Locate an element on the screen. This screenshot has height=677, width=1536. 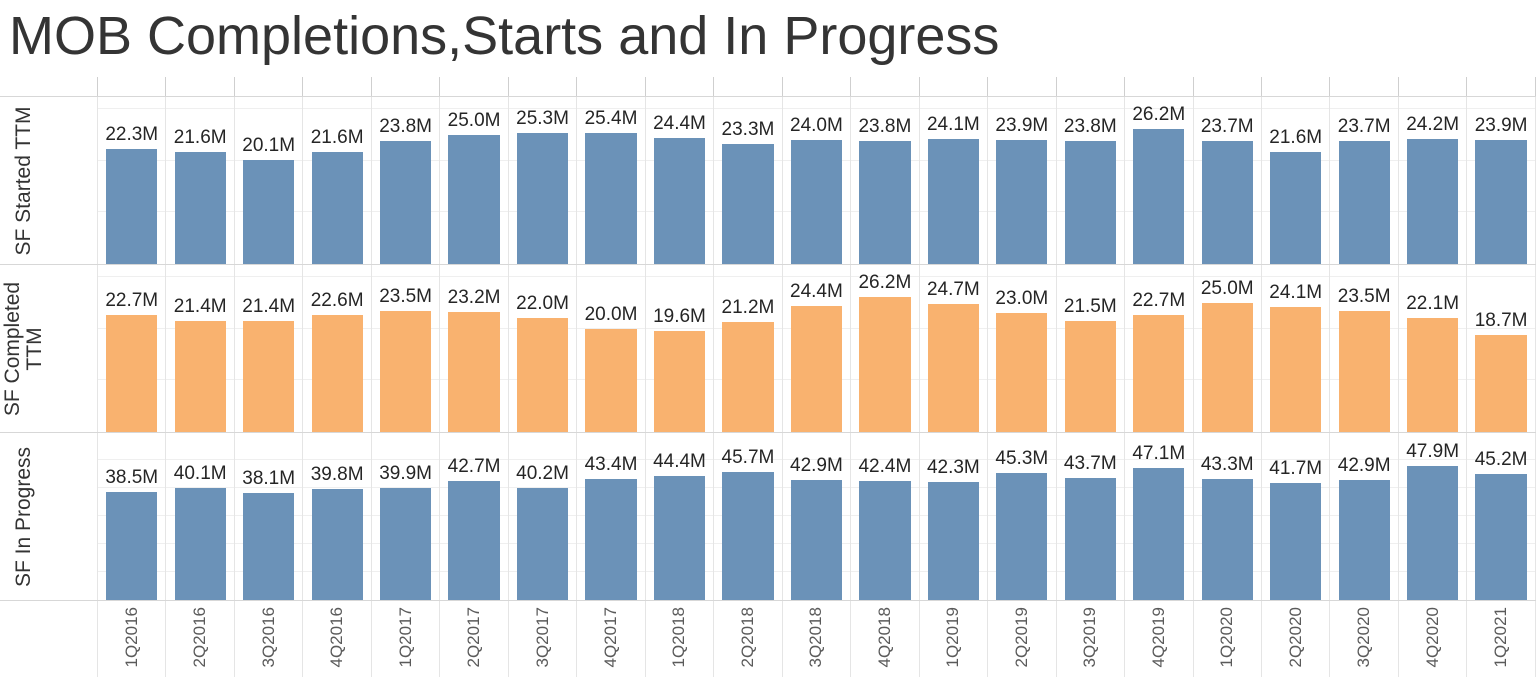
x-axis-cell: 1Q2018 is located at coordinates (680, 639).